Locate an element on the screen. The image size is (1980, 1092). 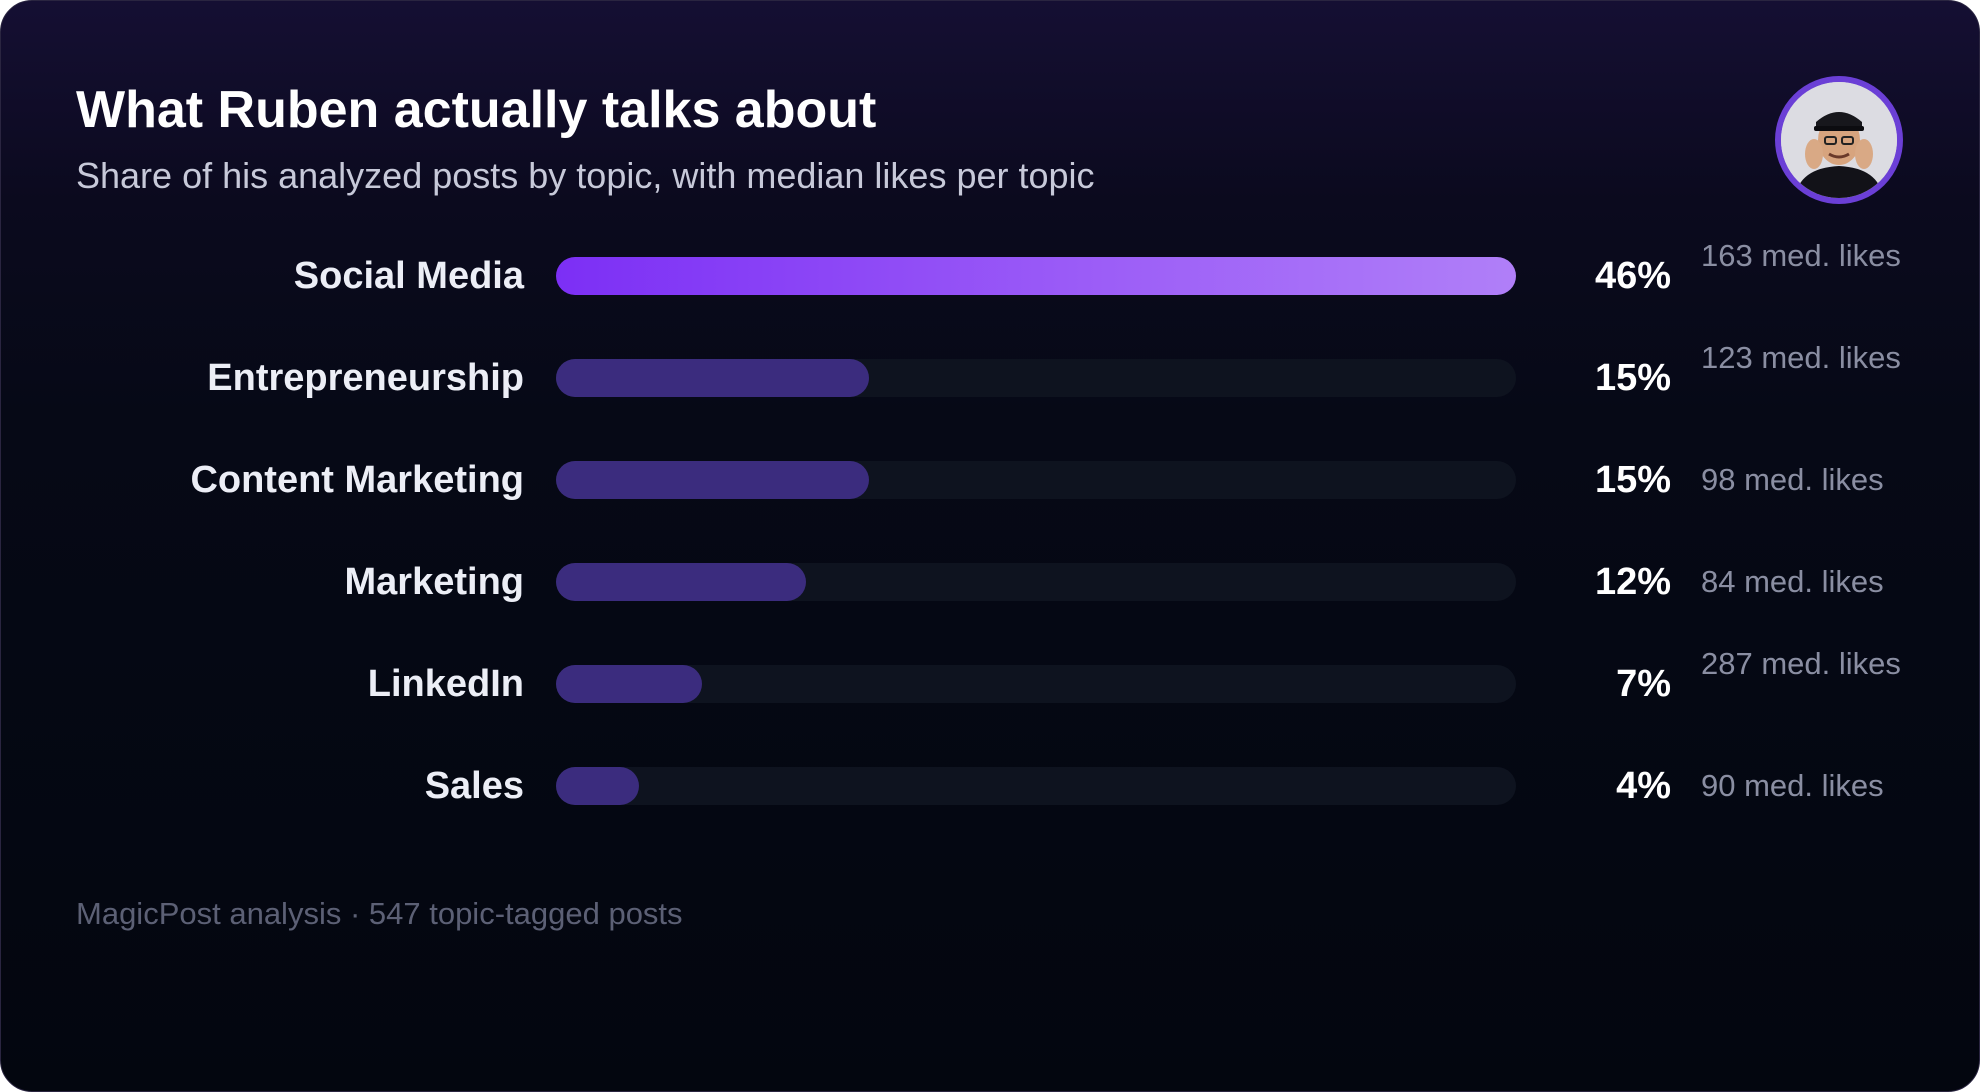
category-label: Marketing is located at coordinates (434, 582).